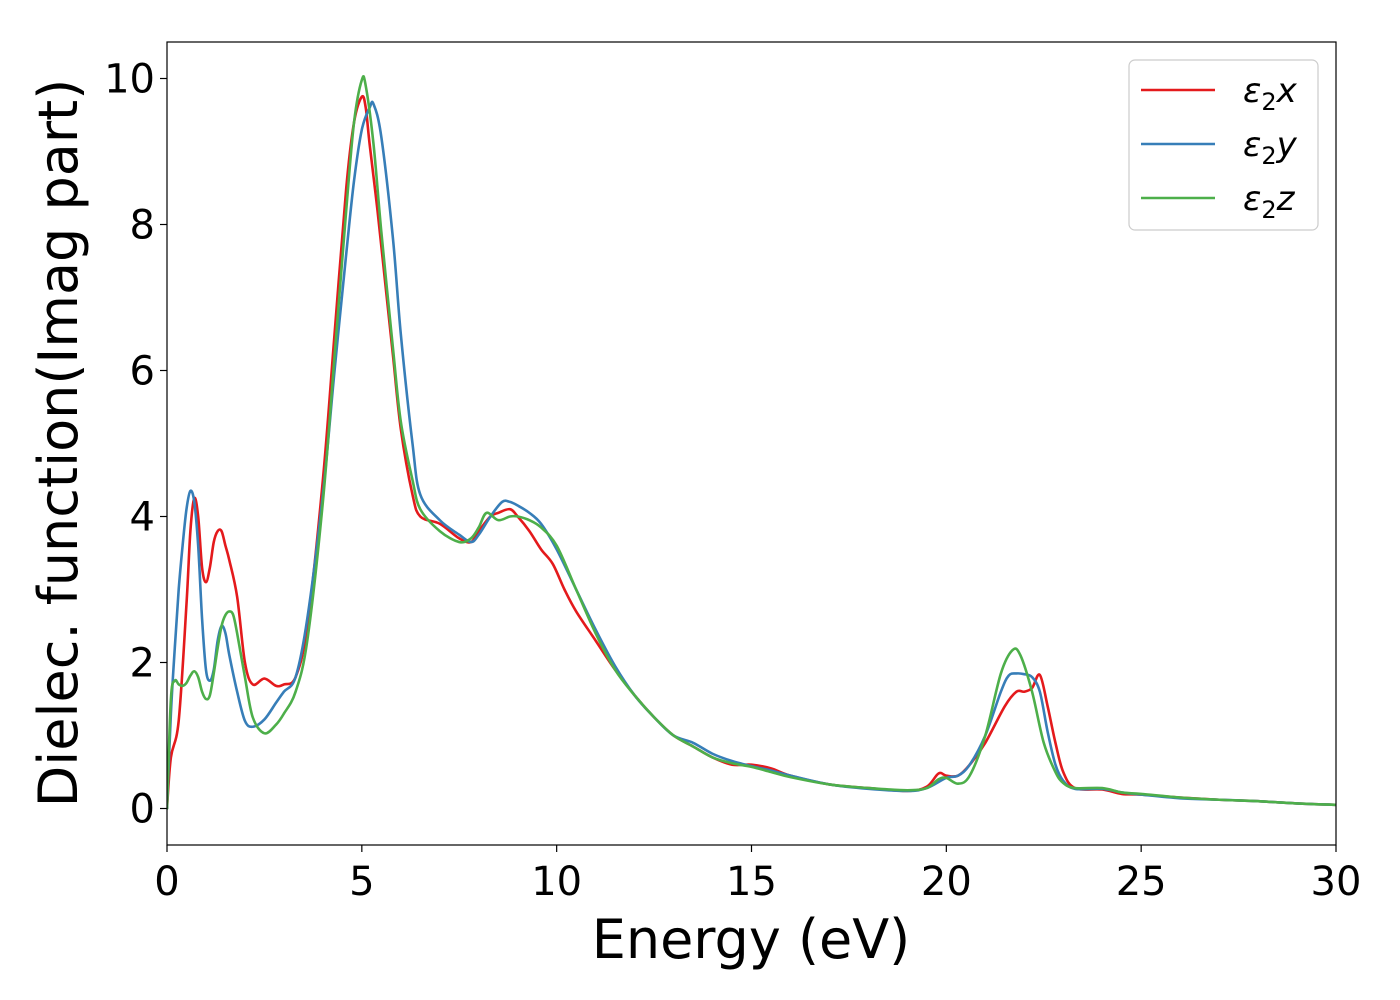 The height and width of the screenshot is (1000, 1400). I want to click on x-axis-title: Energy (eV), so click(751, 939).